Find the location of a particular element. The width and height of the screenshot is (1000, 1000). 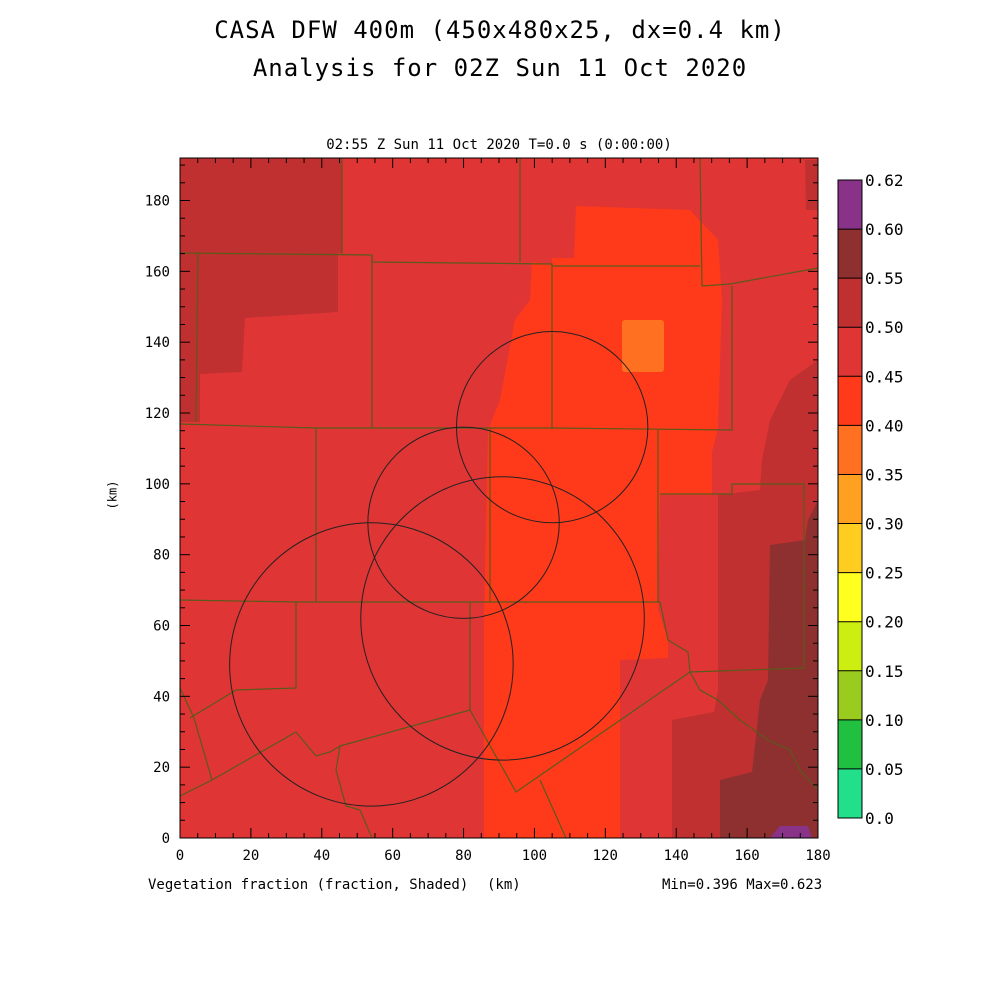

x-tick-label: 60 is located at coordinates (392, 856).